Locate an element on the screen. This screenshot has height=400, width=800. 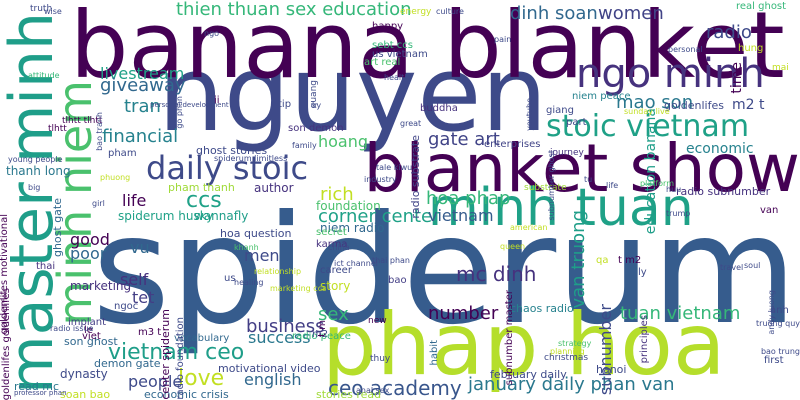
word-m2-t: m2 t is located at coordinates (748, 105).